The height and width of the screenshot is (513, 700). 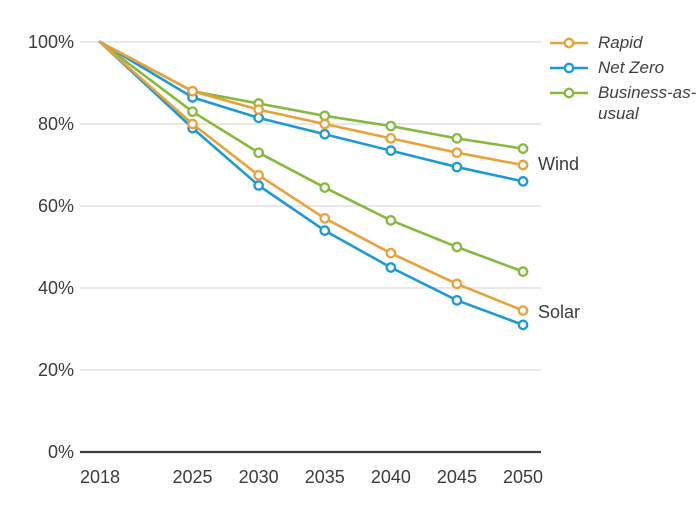 I want to click on legend-label-rapid: Rapid, so click(x=620, y=42).